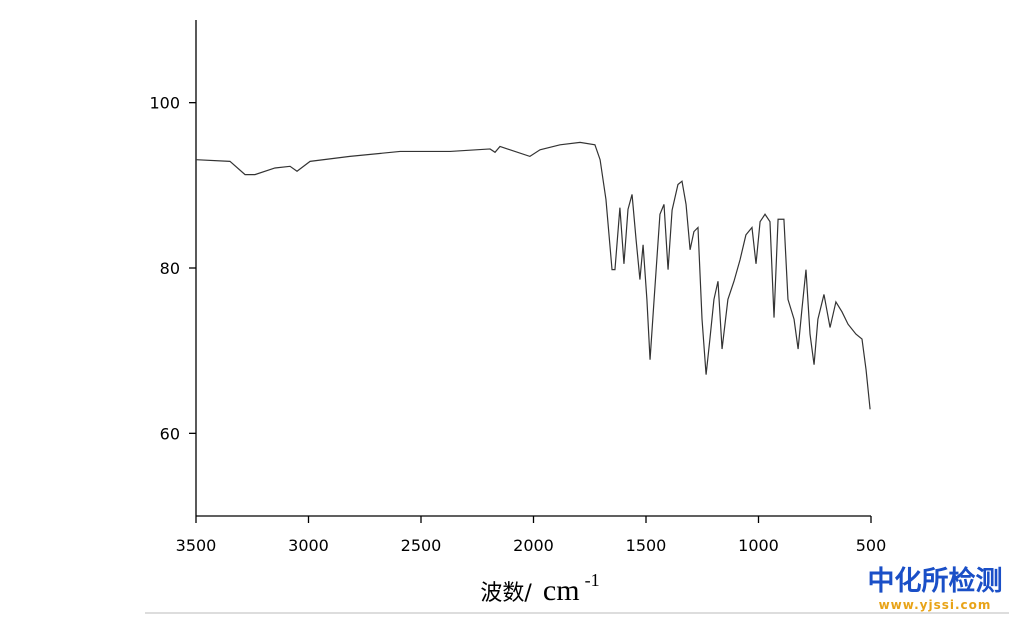 The width and height of the screenshot is (1009, 619). What do you see at coordinates (561, 590) in the screenshot?
I see `x-label-unit: cm` at bounding box center [561, 590].